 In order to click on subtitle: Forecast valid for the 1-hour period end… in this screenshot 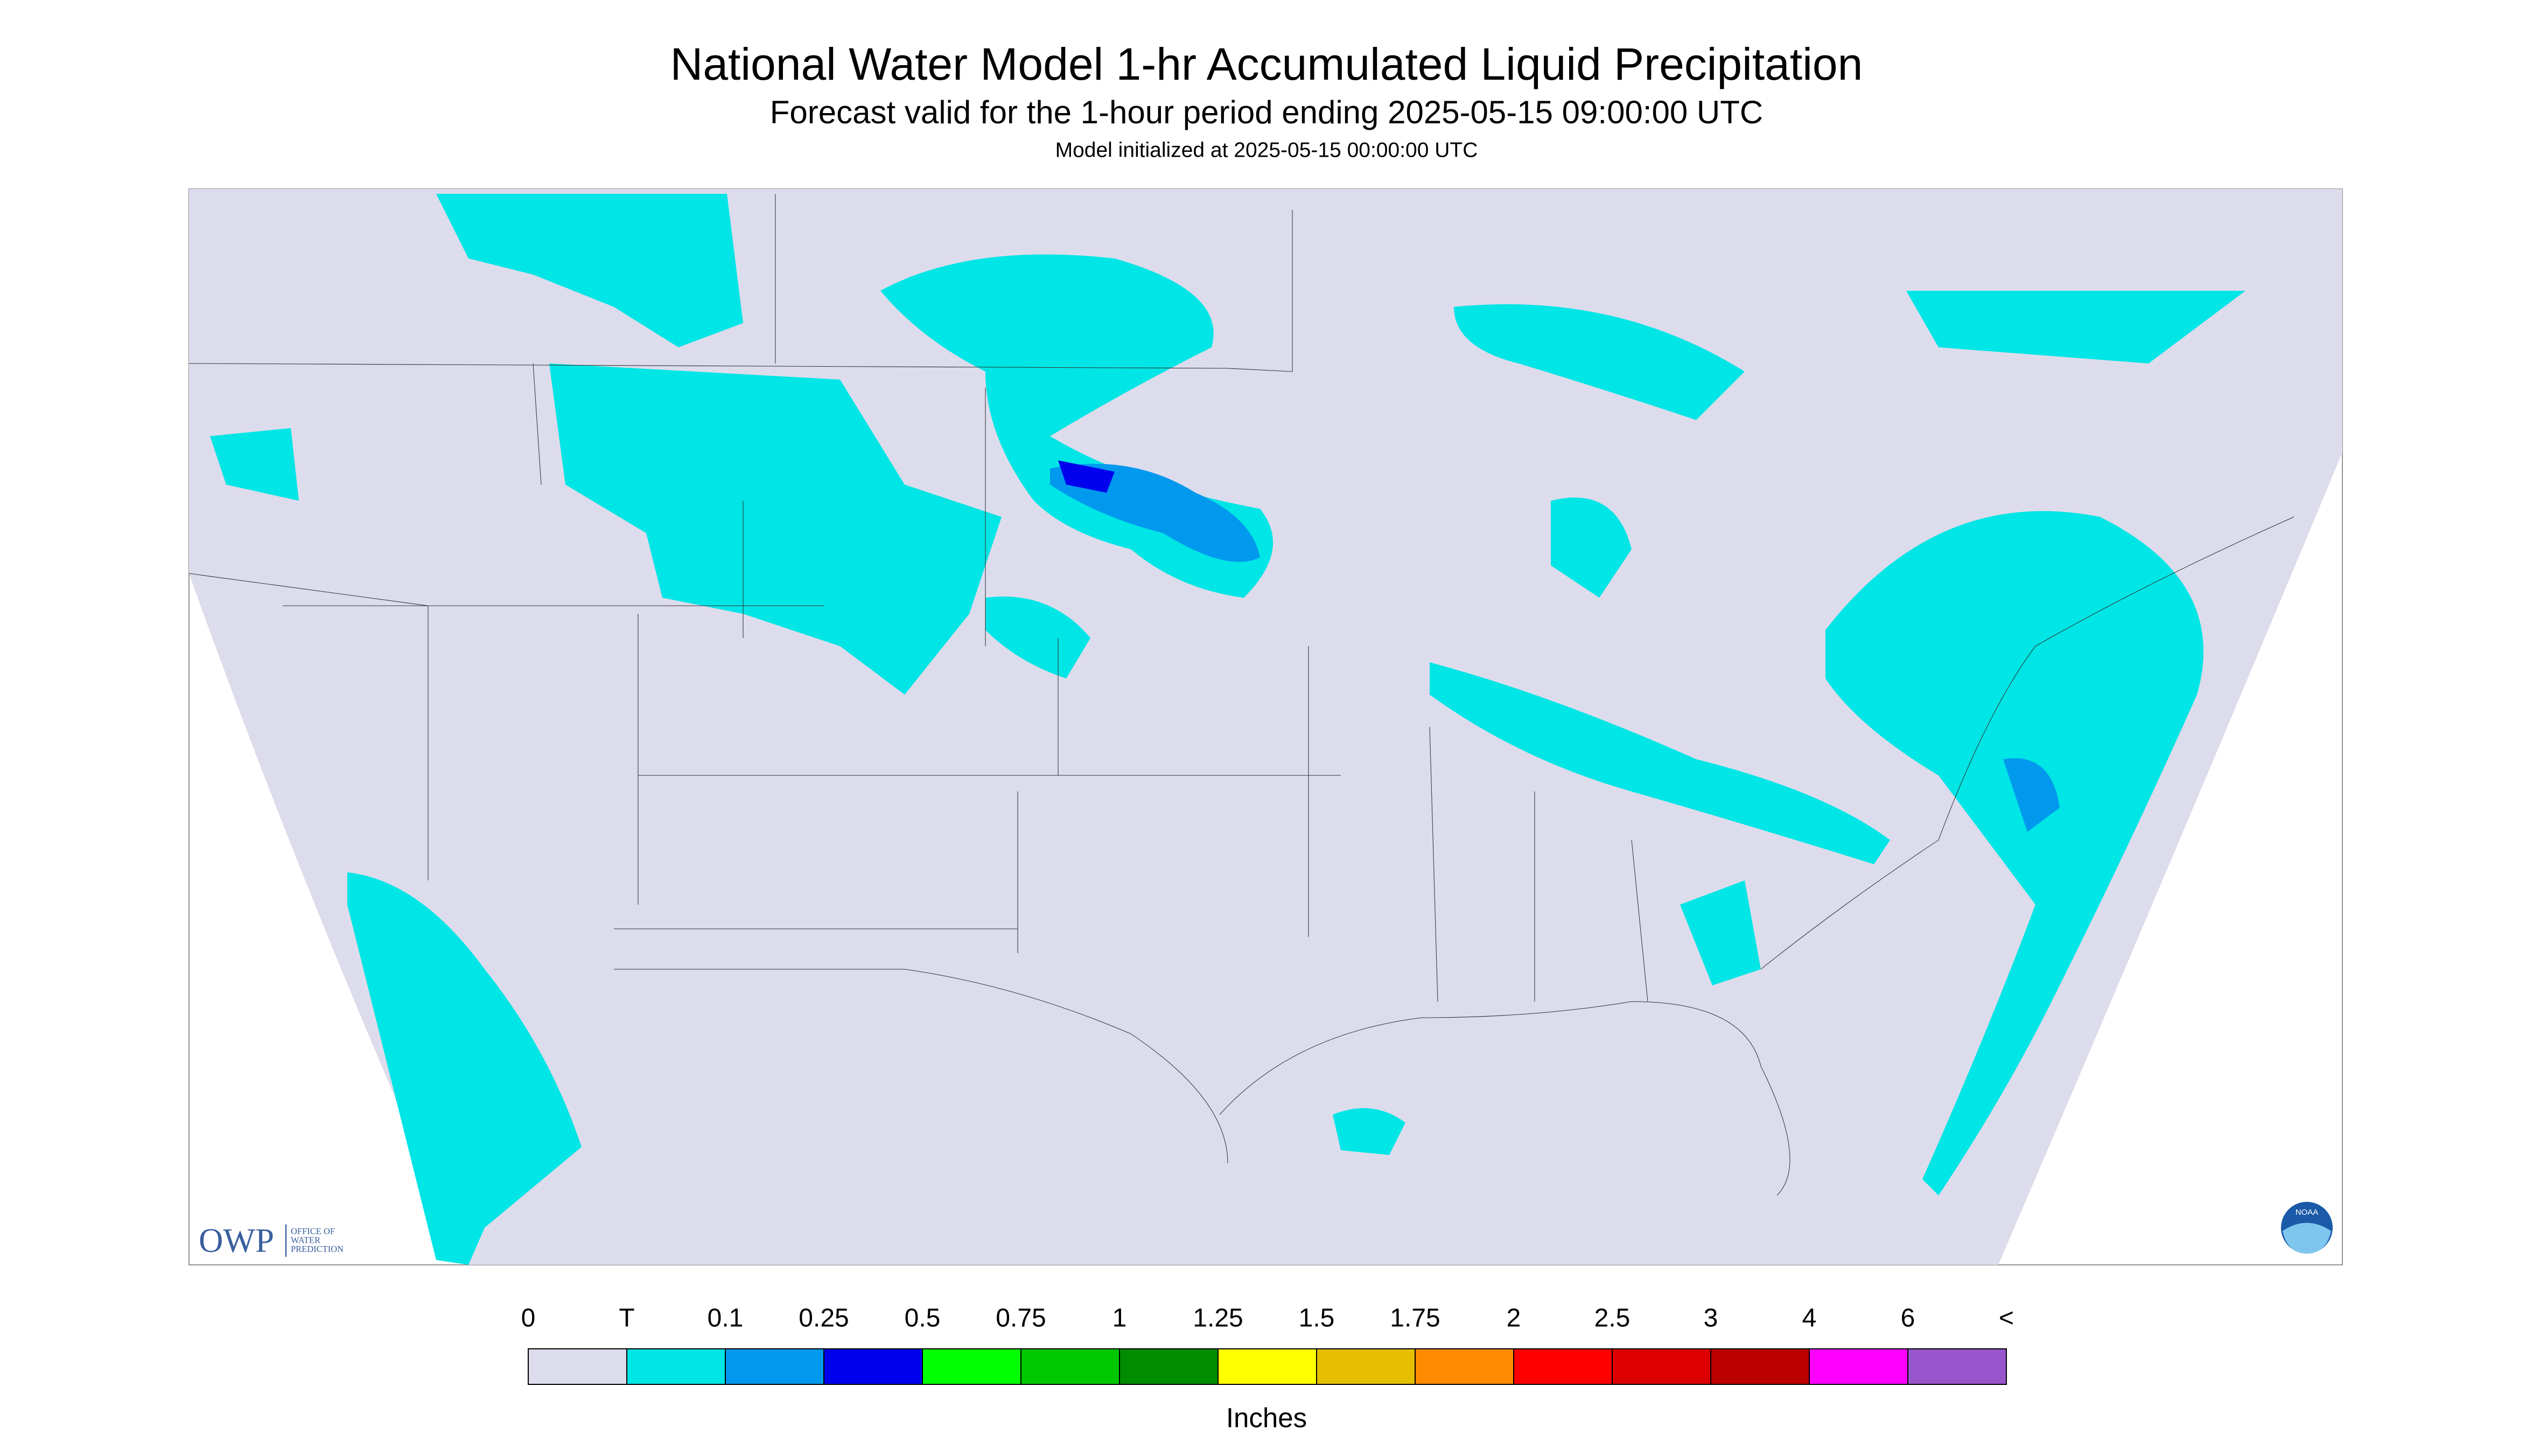, I will do `click(1266, 112)`.